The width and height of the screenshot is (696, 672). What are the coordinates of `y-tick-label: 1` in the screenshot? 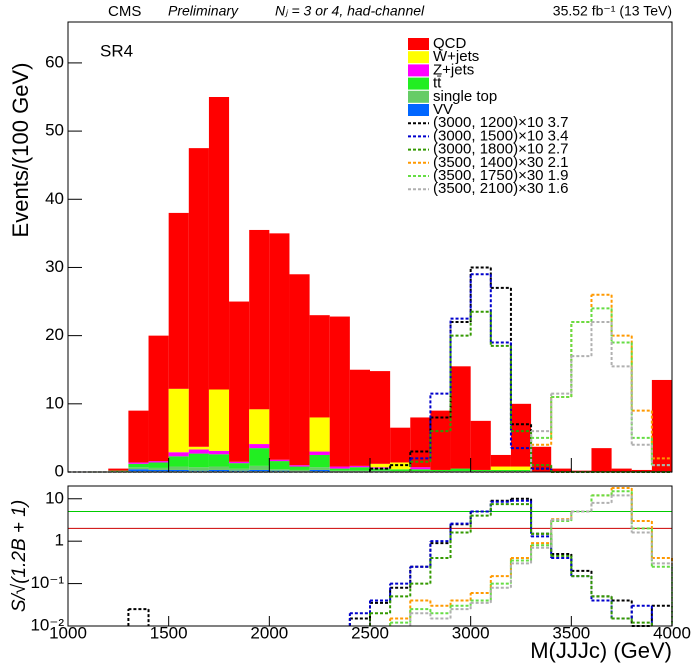 It's located at (59, 540).